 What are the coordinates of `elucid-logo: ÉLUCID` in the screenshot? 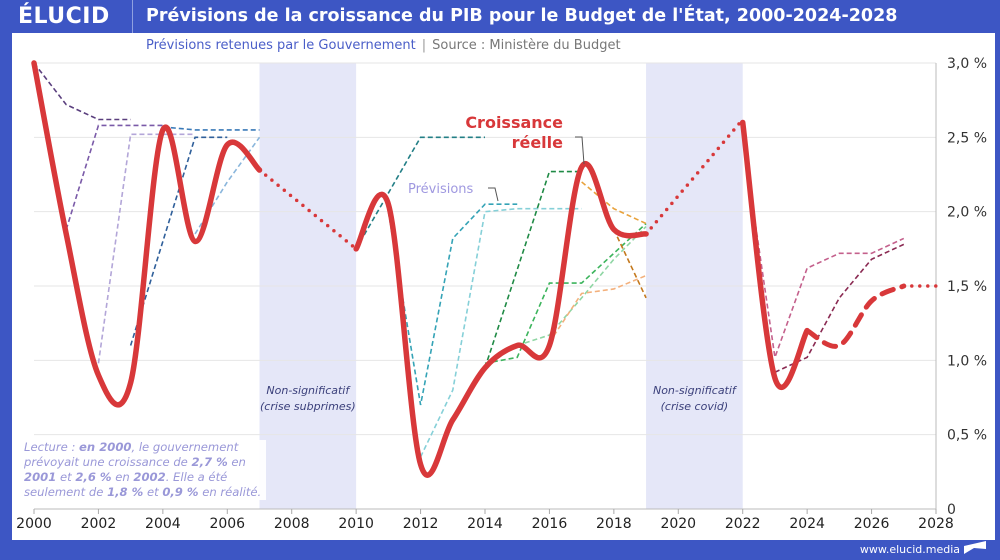 It's located at (64, 16).